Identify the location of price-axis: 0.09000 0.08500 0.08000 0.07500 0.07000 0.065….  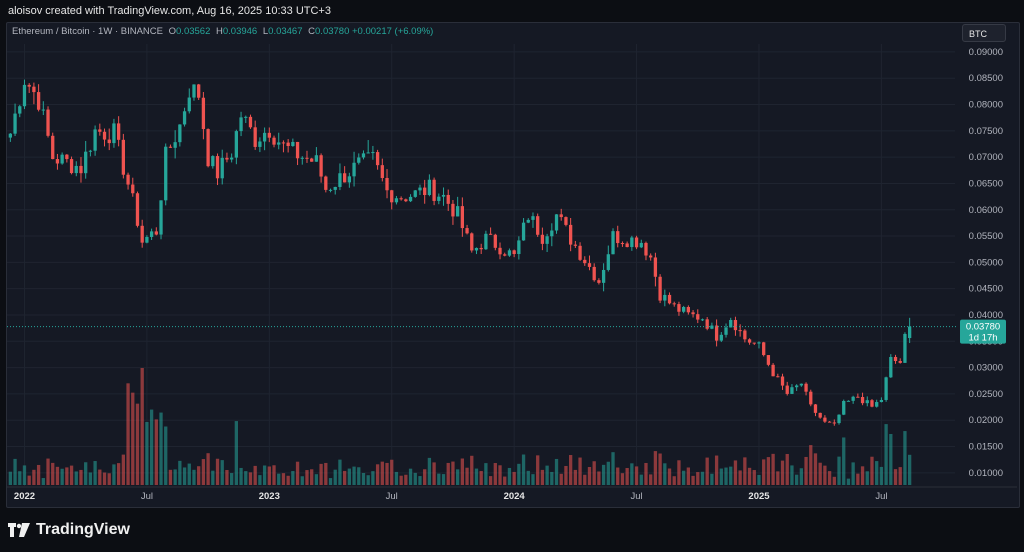
(986, 263).